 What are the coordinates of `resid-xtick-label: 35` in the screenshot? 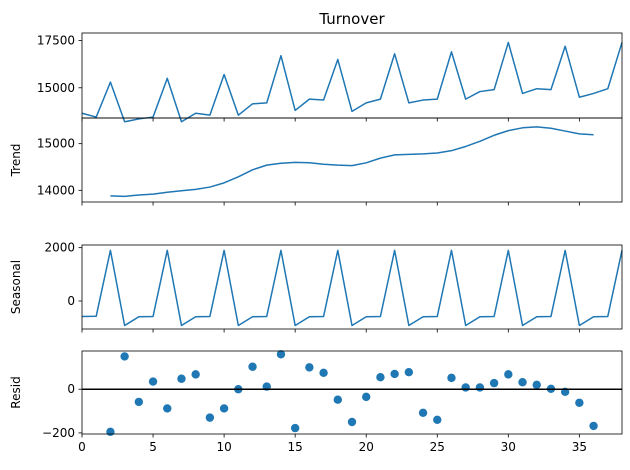 It's located at (579, 447).